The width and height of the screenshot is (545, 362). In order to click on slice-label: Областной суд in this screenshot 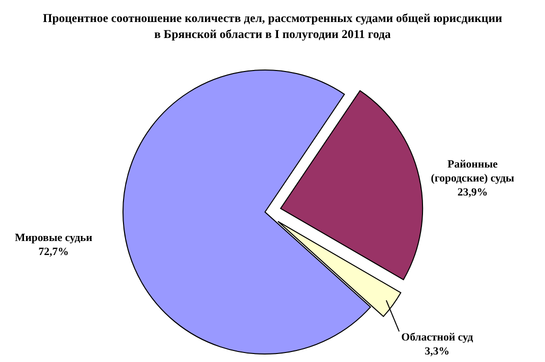, I will do `click(437, 337)`.